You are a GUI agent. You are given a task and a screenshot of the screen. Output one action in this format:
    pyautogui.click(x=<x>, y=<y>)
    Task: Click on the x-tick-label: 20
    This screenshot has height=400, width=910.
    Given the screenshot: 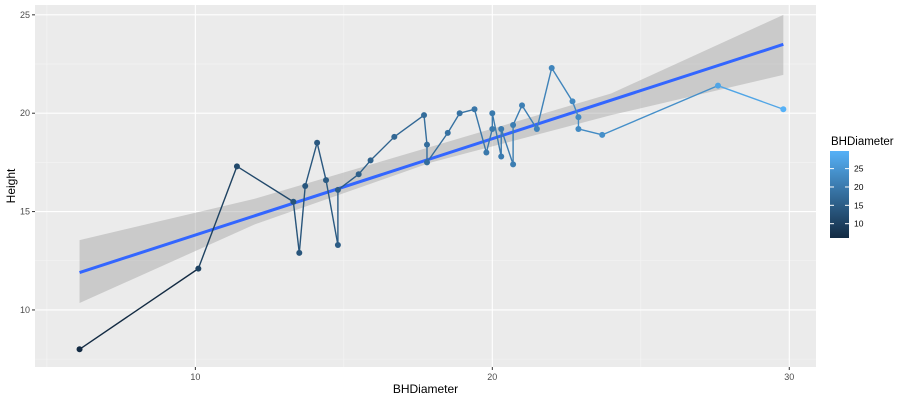 What is the action you would take?
    pyautogui.click(x=492, y=377)
    